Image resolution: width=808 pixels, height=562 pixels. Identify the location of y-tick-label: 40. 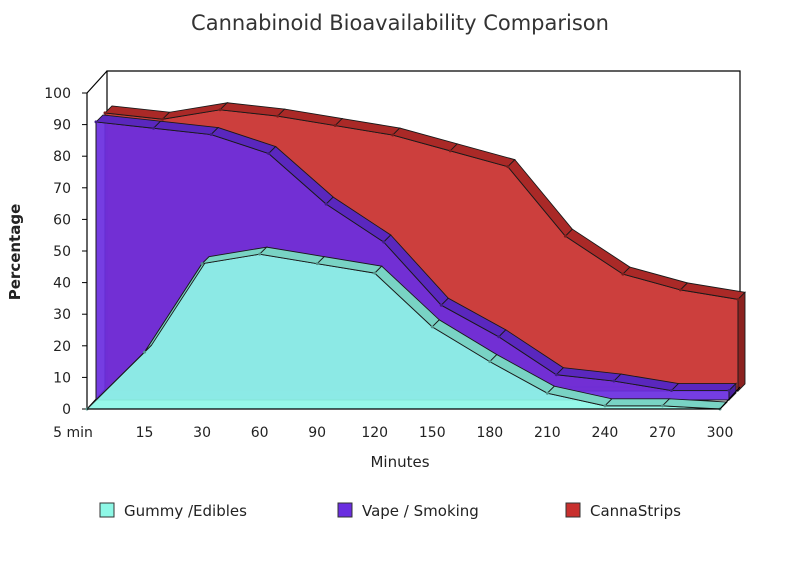
(62, 284).